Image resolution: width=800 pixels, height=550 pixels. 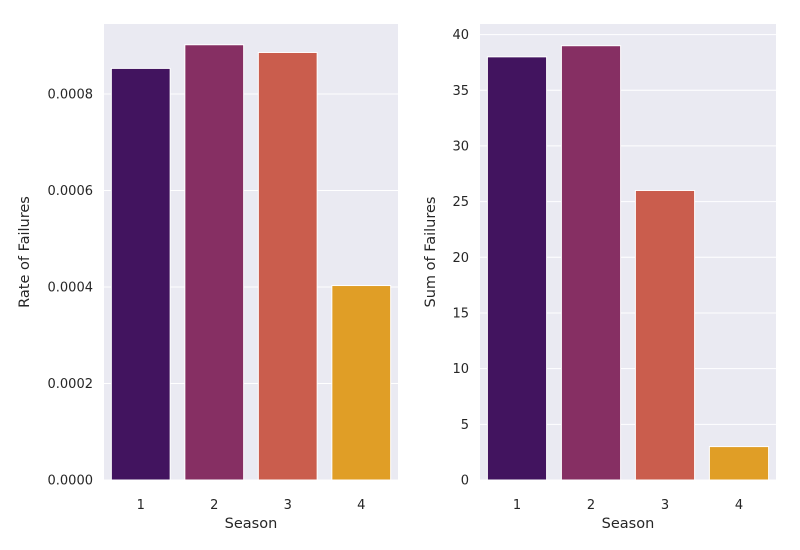 I want to click on sum-y-tick-label: 30, so click(x=460, y=146).